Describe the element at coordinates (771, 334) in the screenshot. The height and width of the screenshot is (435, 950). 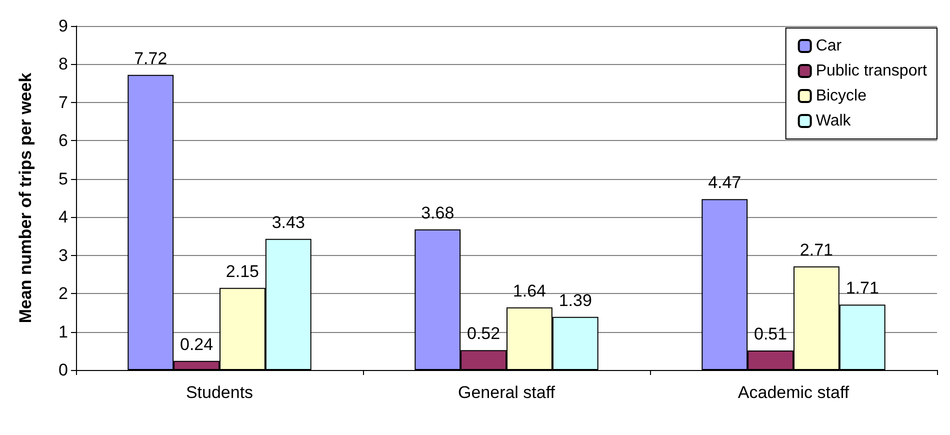
I see `data-label: 0.51` at that location.